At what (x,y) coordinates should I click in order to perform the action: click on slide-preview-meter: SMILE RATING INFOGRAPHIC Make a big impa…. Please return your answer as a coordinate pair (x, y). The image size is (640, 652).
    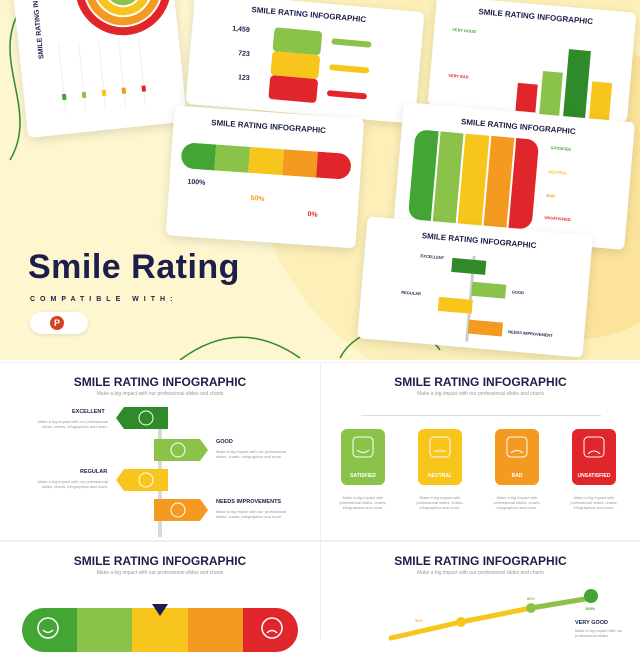
    Looking at the image, I should click on (160, 596).